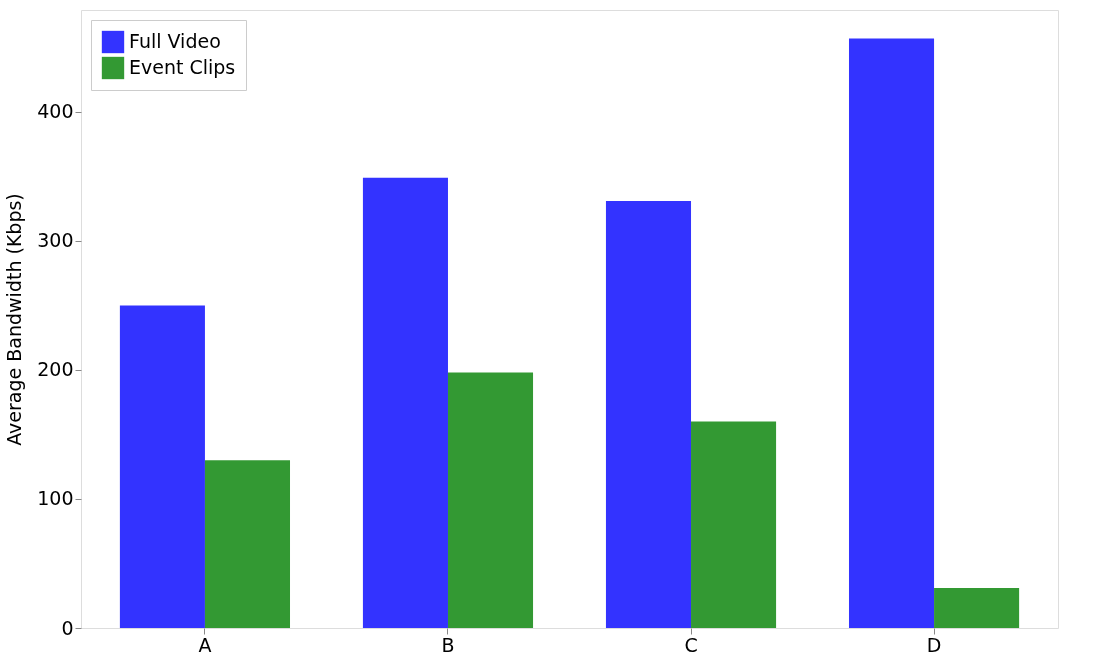 The height and width of the screenshot is (670, 1103). What do you see at coordinates (55, 498) in the screenshot?
I see `y-tick-label: 100` at bounding box center [55, 498].